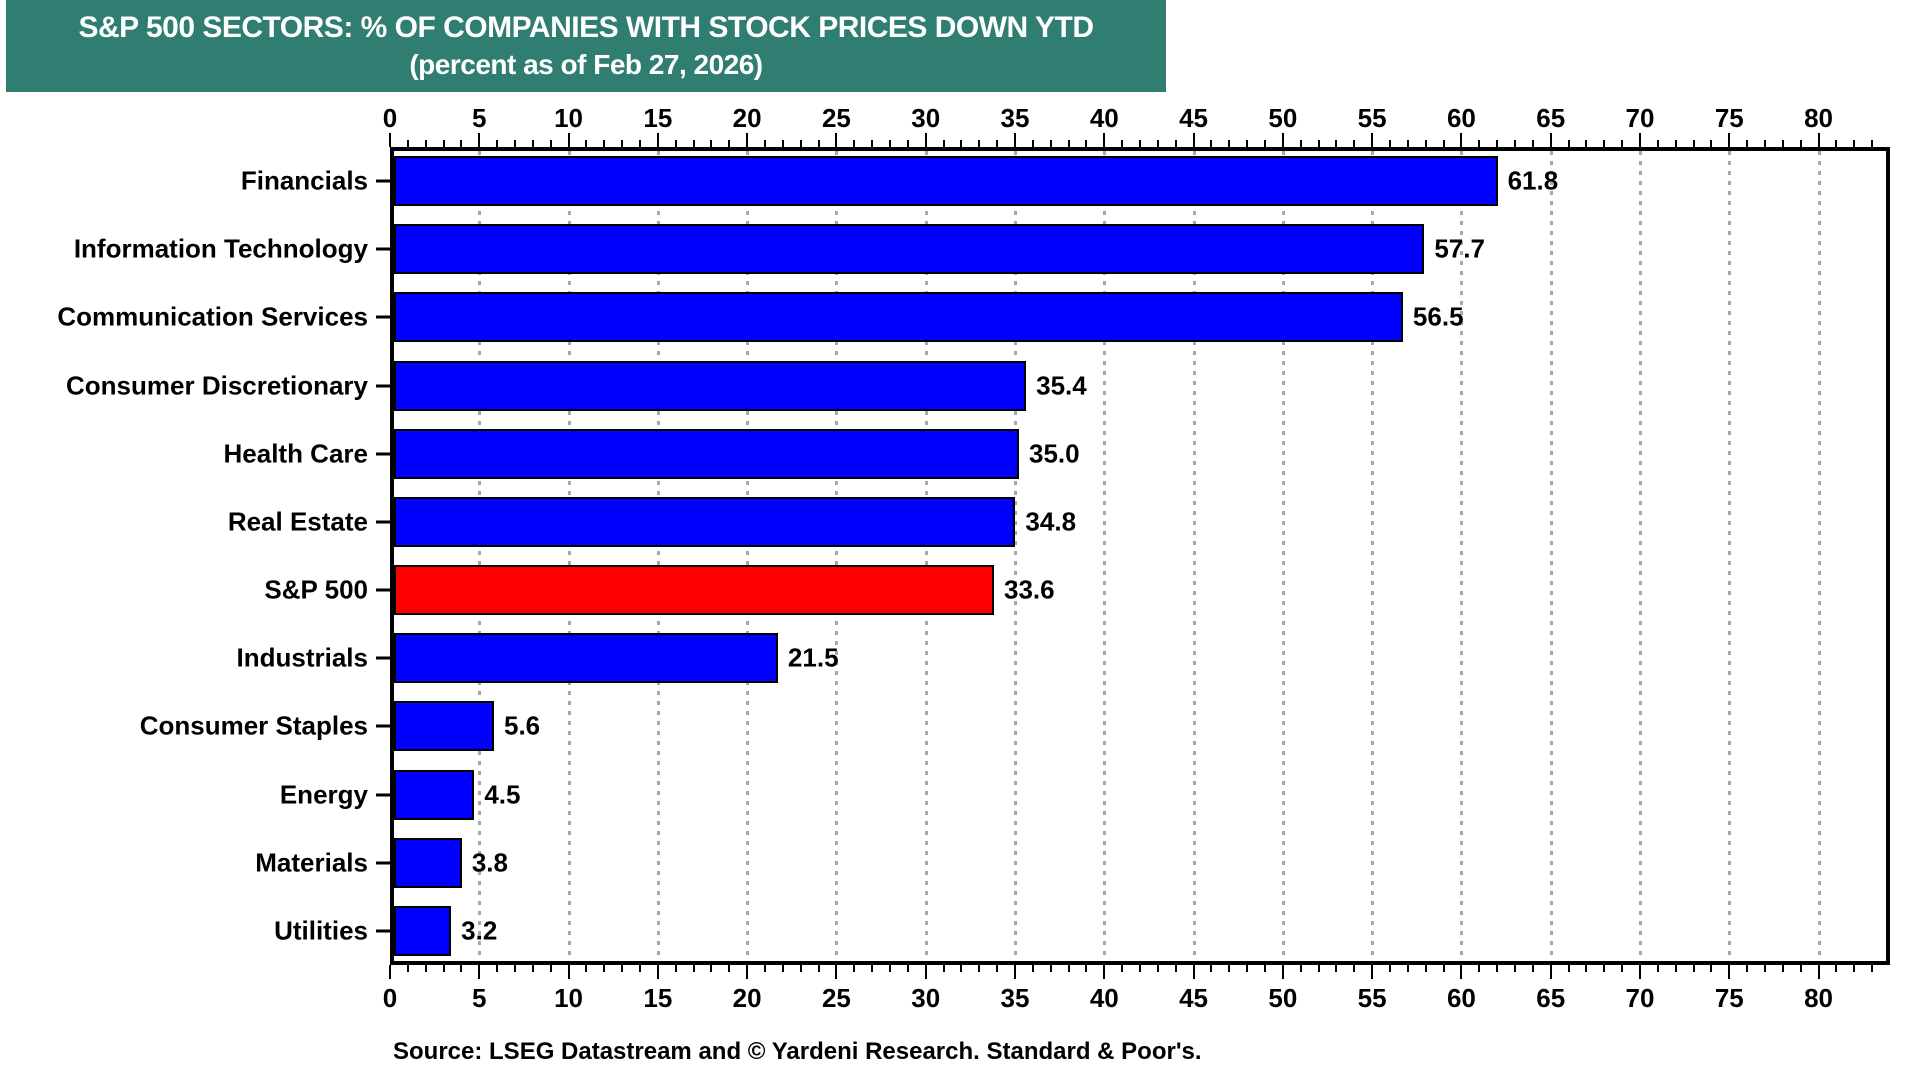 This screenshot has height=1080, width=1920. What do you see at coordinates (1104, 118) in the screenshot?
I see `x-axis-label-top: 40` at bounding box center [1104, 118].